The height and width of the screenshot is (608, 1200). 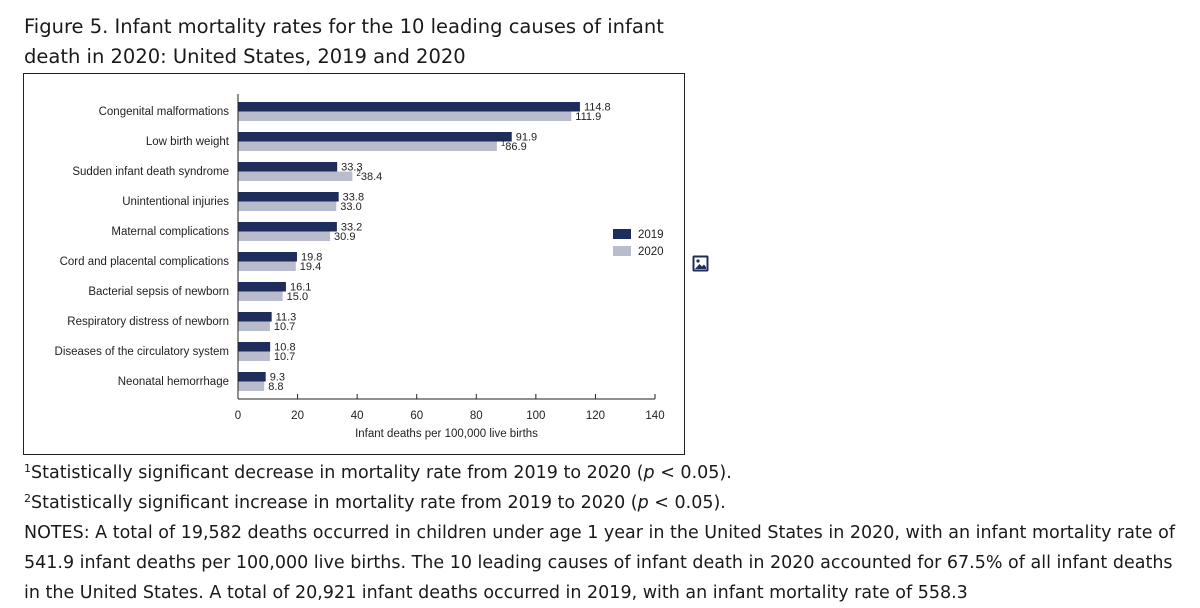 What do you see at coordinates (503, 143) in the screenshot?
I see `significance-marker: 1` at bounding box center [503, 143].